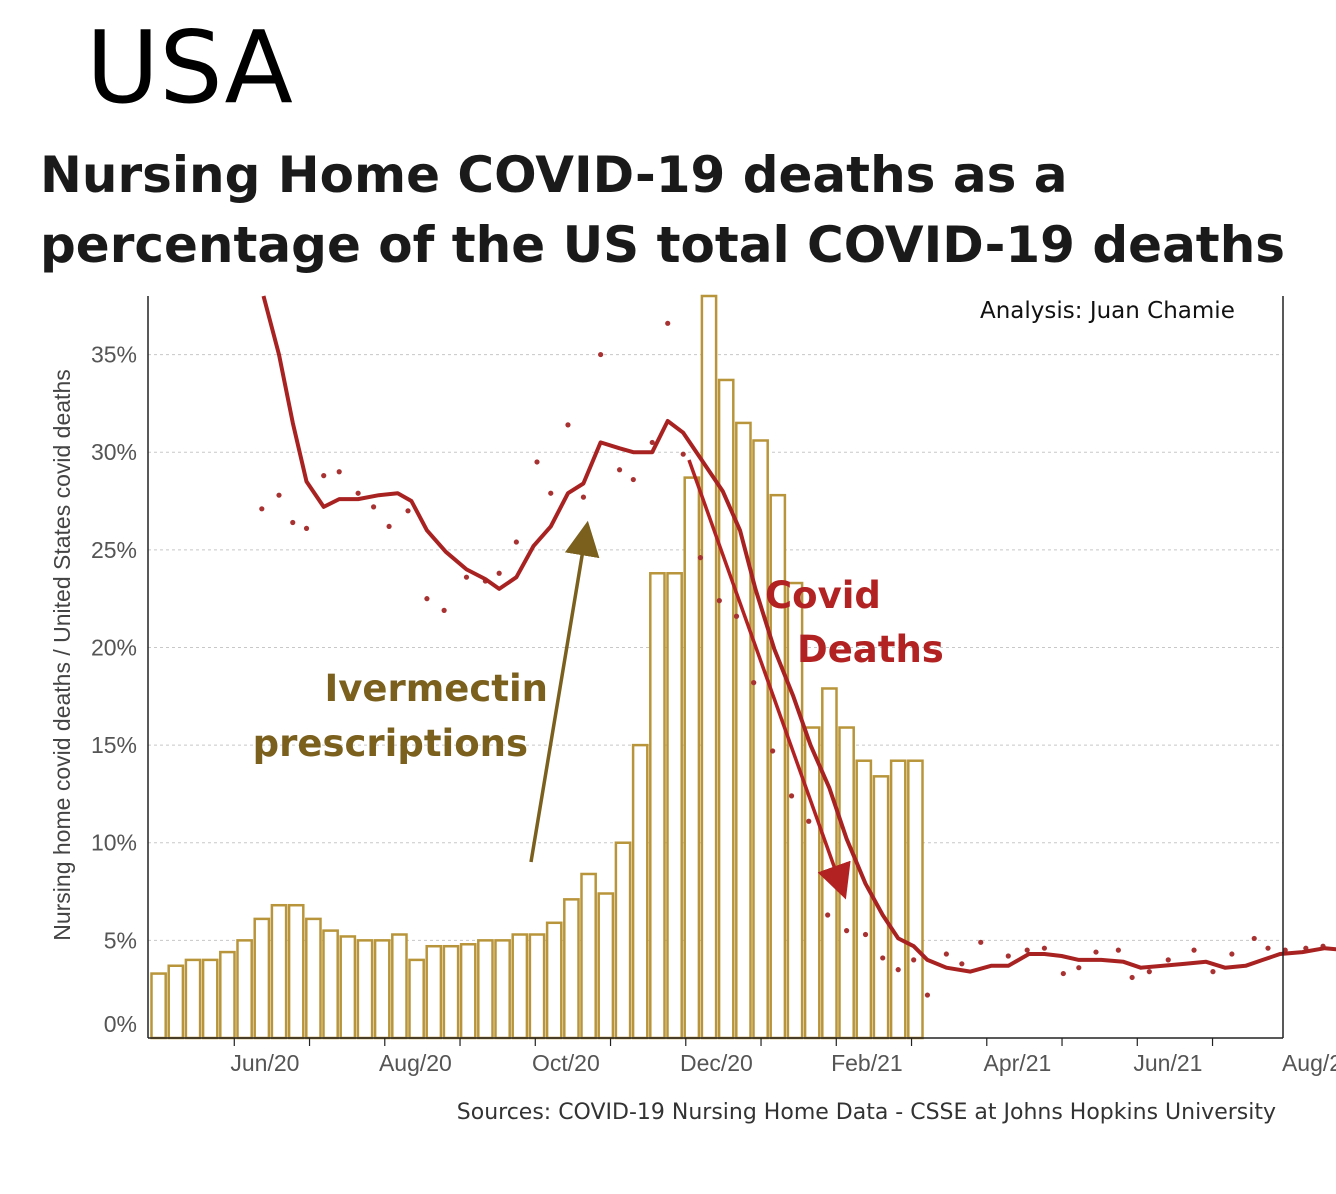  What do you see at coordinates (114, 452) in the screenshot?
I see `y-tick-label: 30%` at bounding box center [114, 452].